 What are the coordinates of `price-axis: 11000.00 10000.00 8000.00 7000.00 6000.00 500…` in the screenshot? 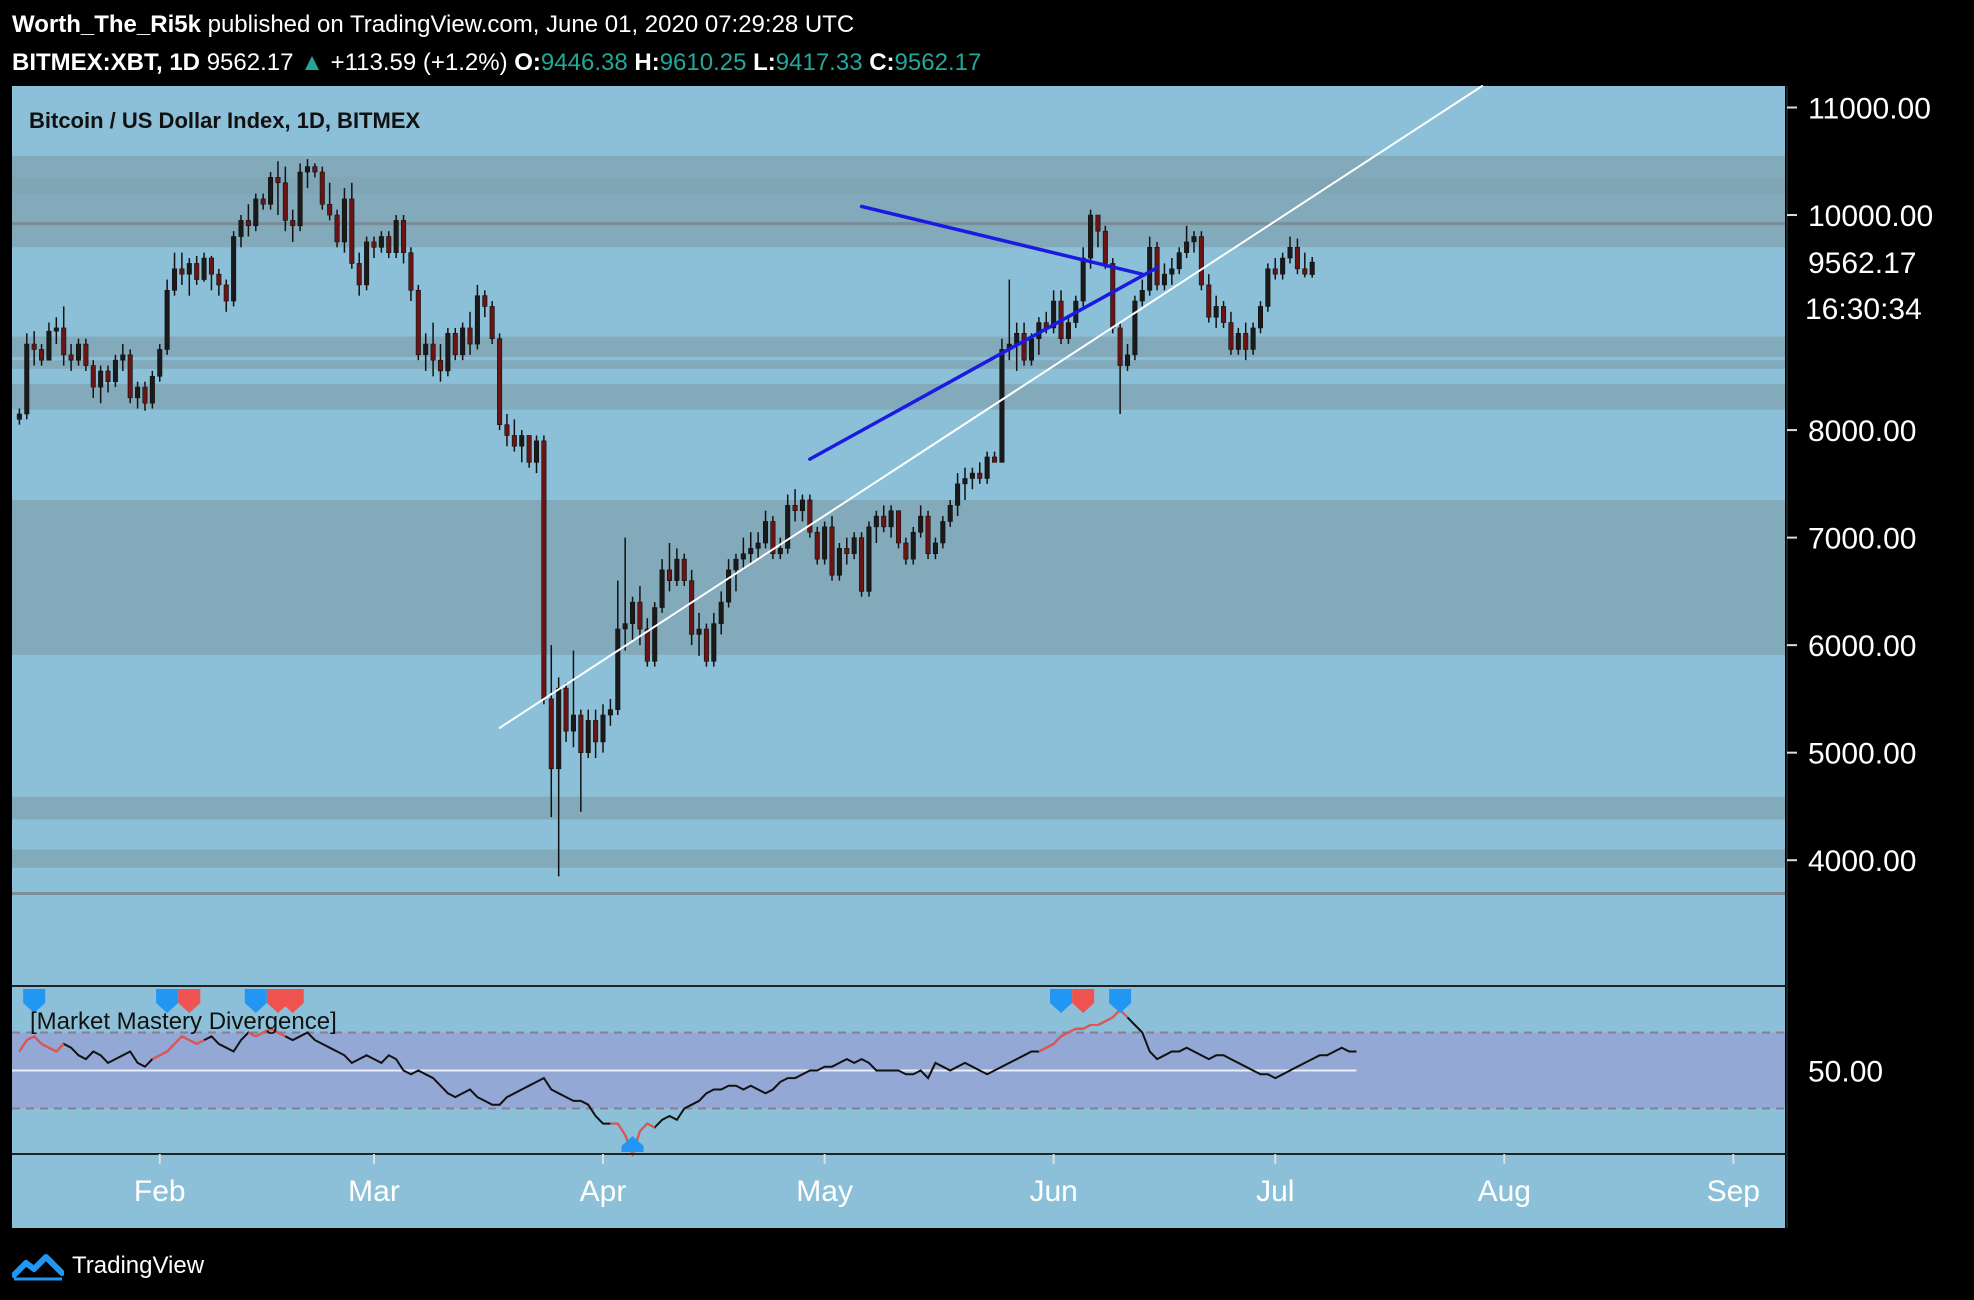 It's located at (1860, 591).